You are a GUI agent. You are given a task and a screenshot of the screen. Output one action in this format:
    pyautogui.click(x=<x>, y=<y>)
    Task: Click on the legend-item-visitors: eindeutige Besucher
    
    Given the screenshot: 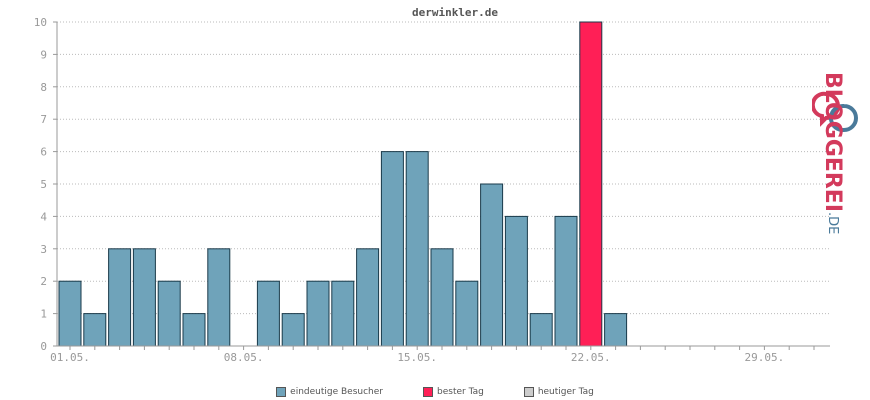 What is the action you would take?
    pyautogui.click(x=329, y=392)
    